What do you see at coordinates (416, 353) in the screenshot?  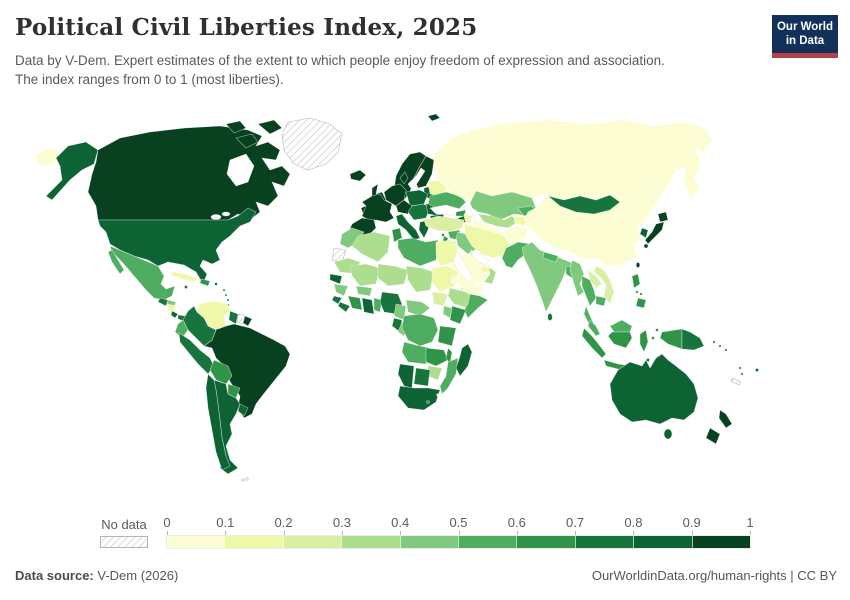 I see `country-angola` at bounding box center [416, 353].